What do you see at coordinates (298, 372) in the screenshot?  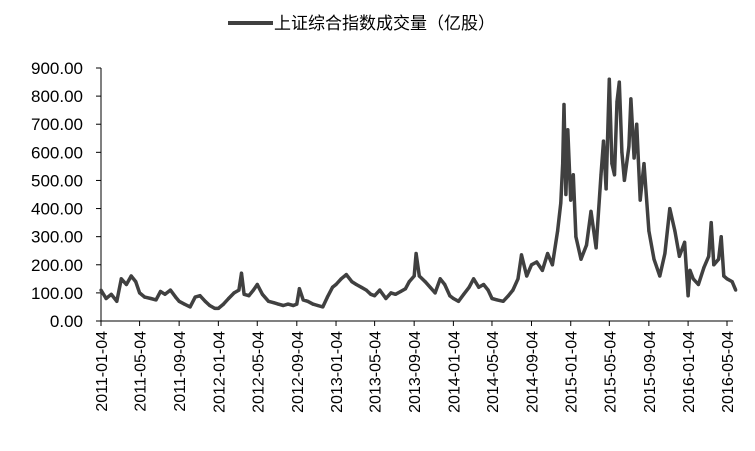 I see `x-tick-label: 2012-09-04` at bounding box center [298, 372].